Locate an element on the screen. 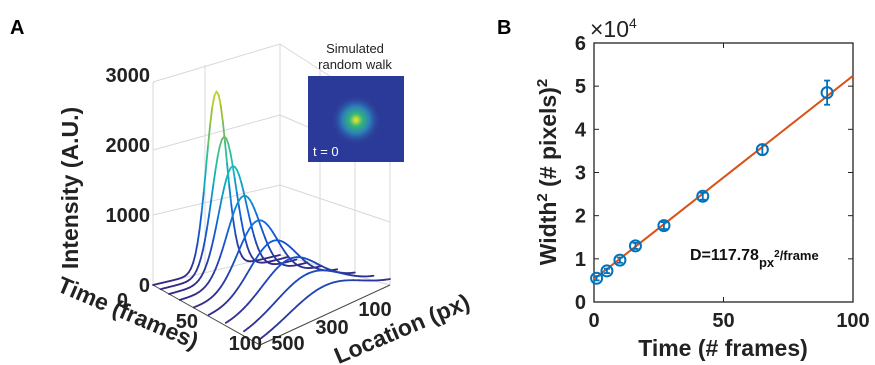  intensity-ticks: 0 1000 2000 3000 is located at coordinates (128, 181).